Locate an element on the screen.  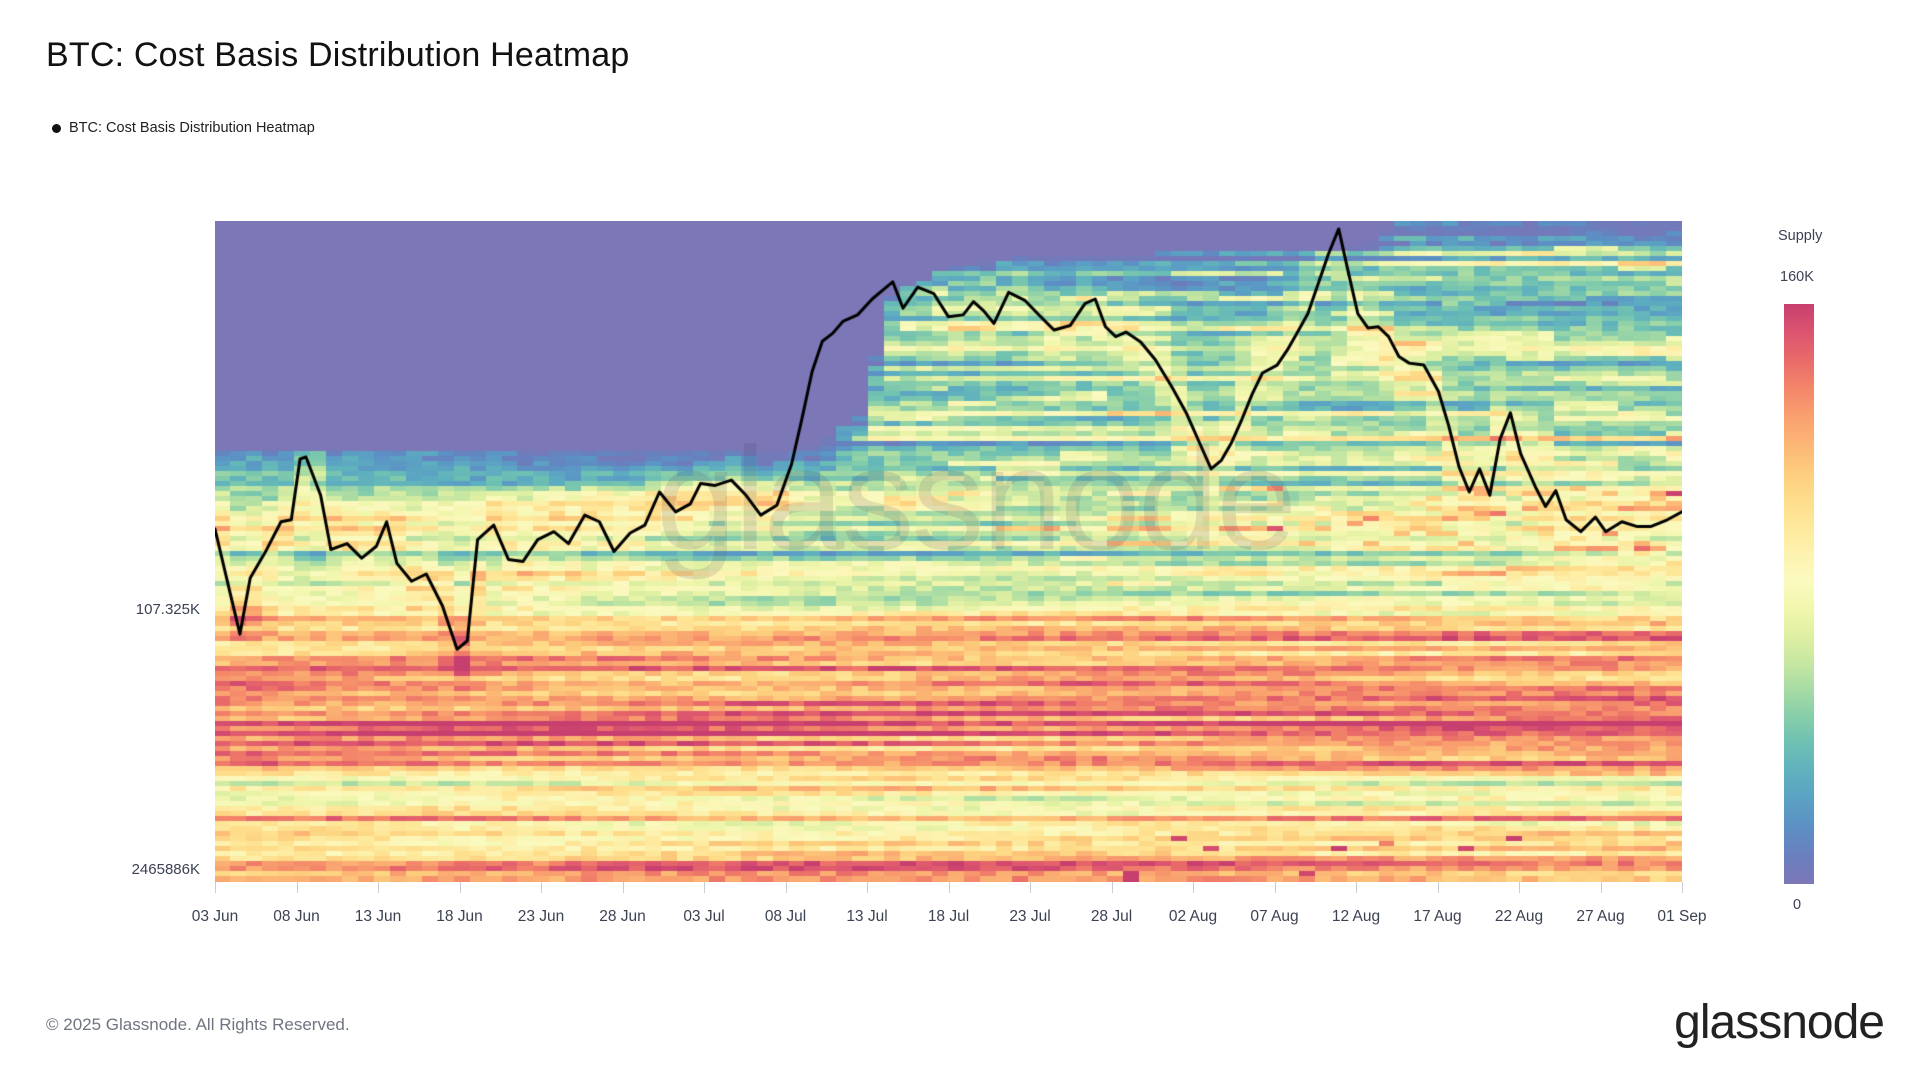
x-axis-tick-label: 03 Jun is located at coordinates (215, 916).